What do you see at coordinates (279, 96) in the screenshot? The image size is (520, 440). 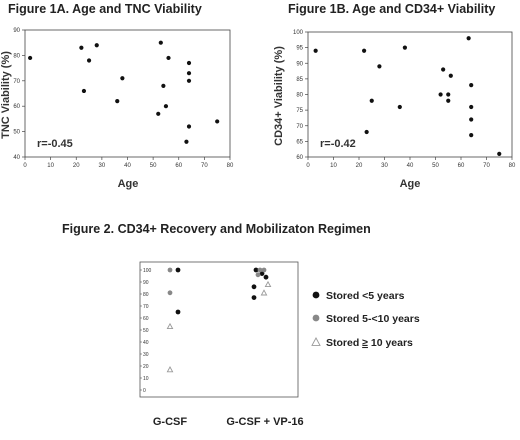 I see `y-axis-label-1b: CD34+ Viability (%)` at bounding box center [279, 96].